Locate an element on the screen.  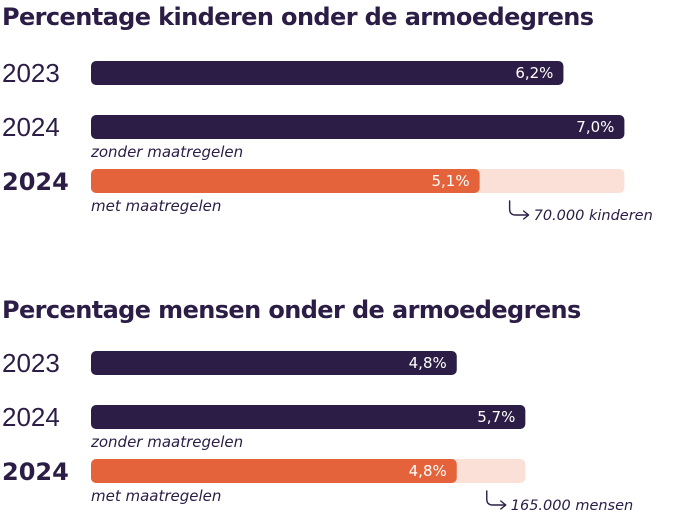
data-label: 7,0% is located at coordinates (595, 127).